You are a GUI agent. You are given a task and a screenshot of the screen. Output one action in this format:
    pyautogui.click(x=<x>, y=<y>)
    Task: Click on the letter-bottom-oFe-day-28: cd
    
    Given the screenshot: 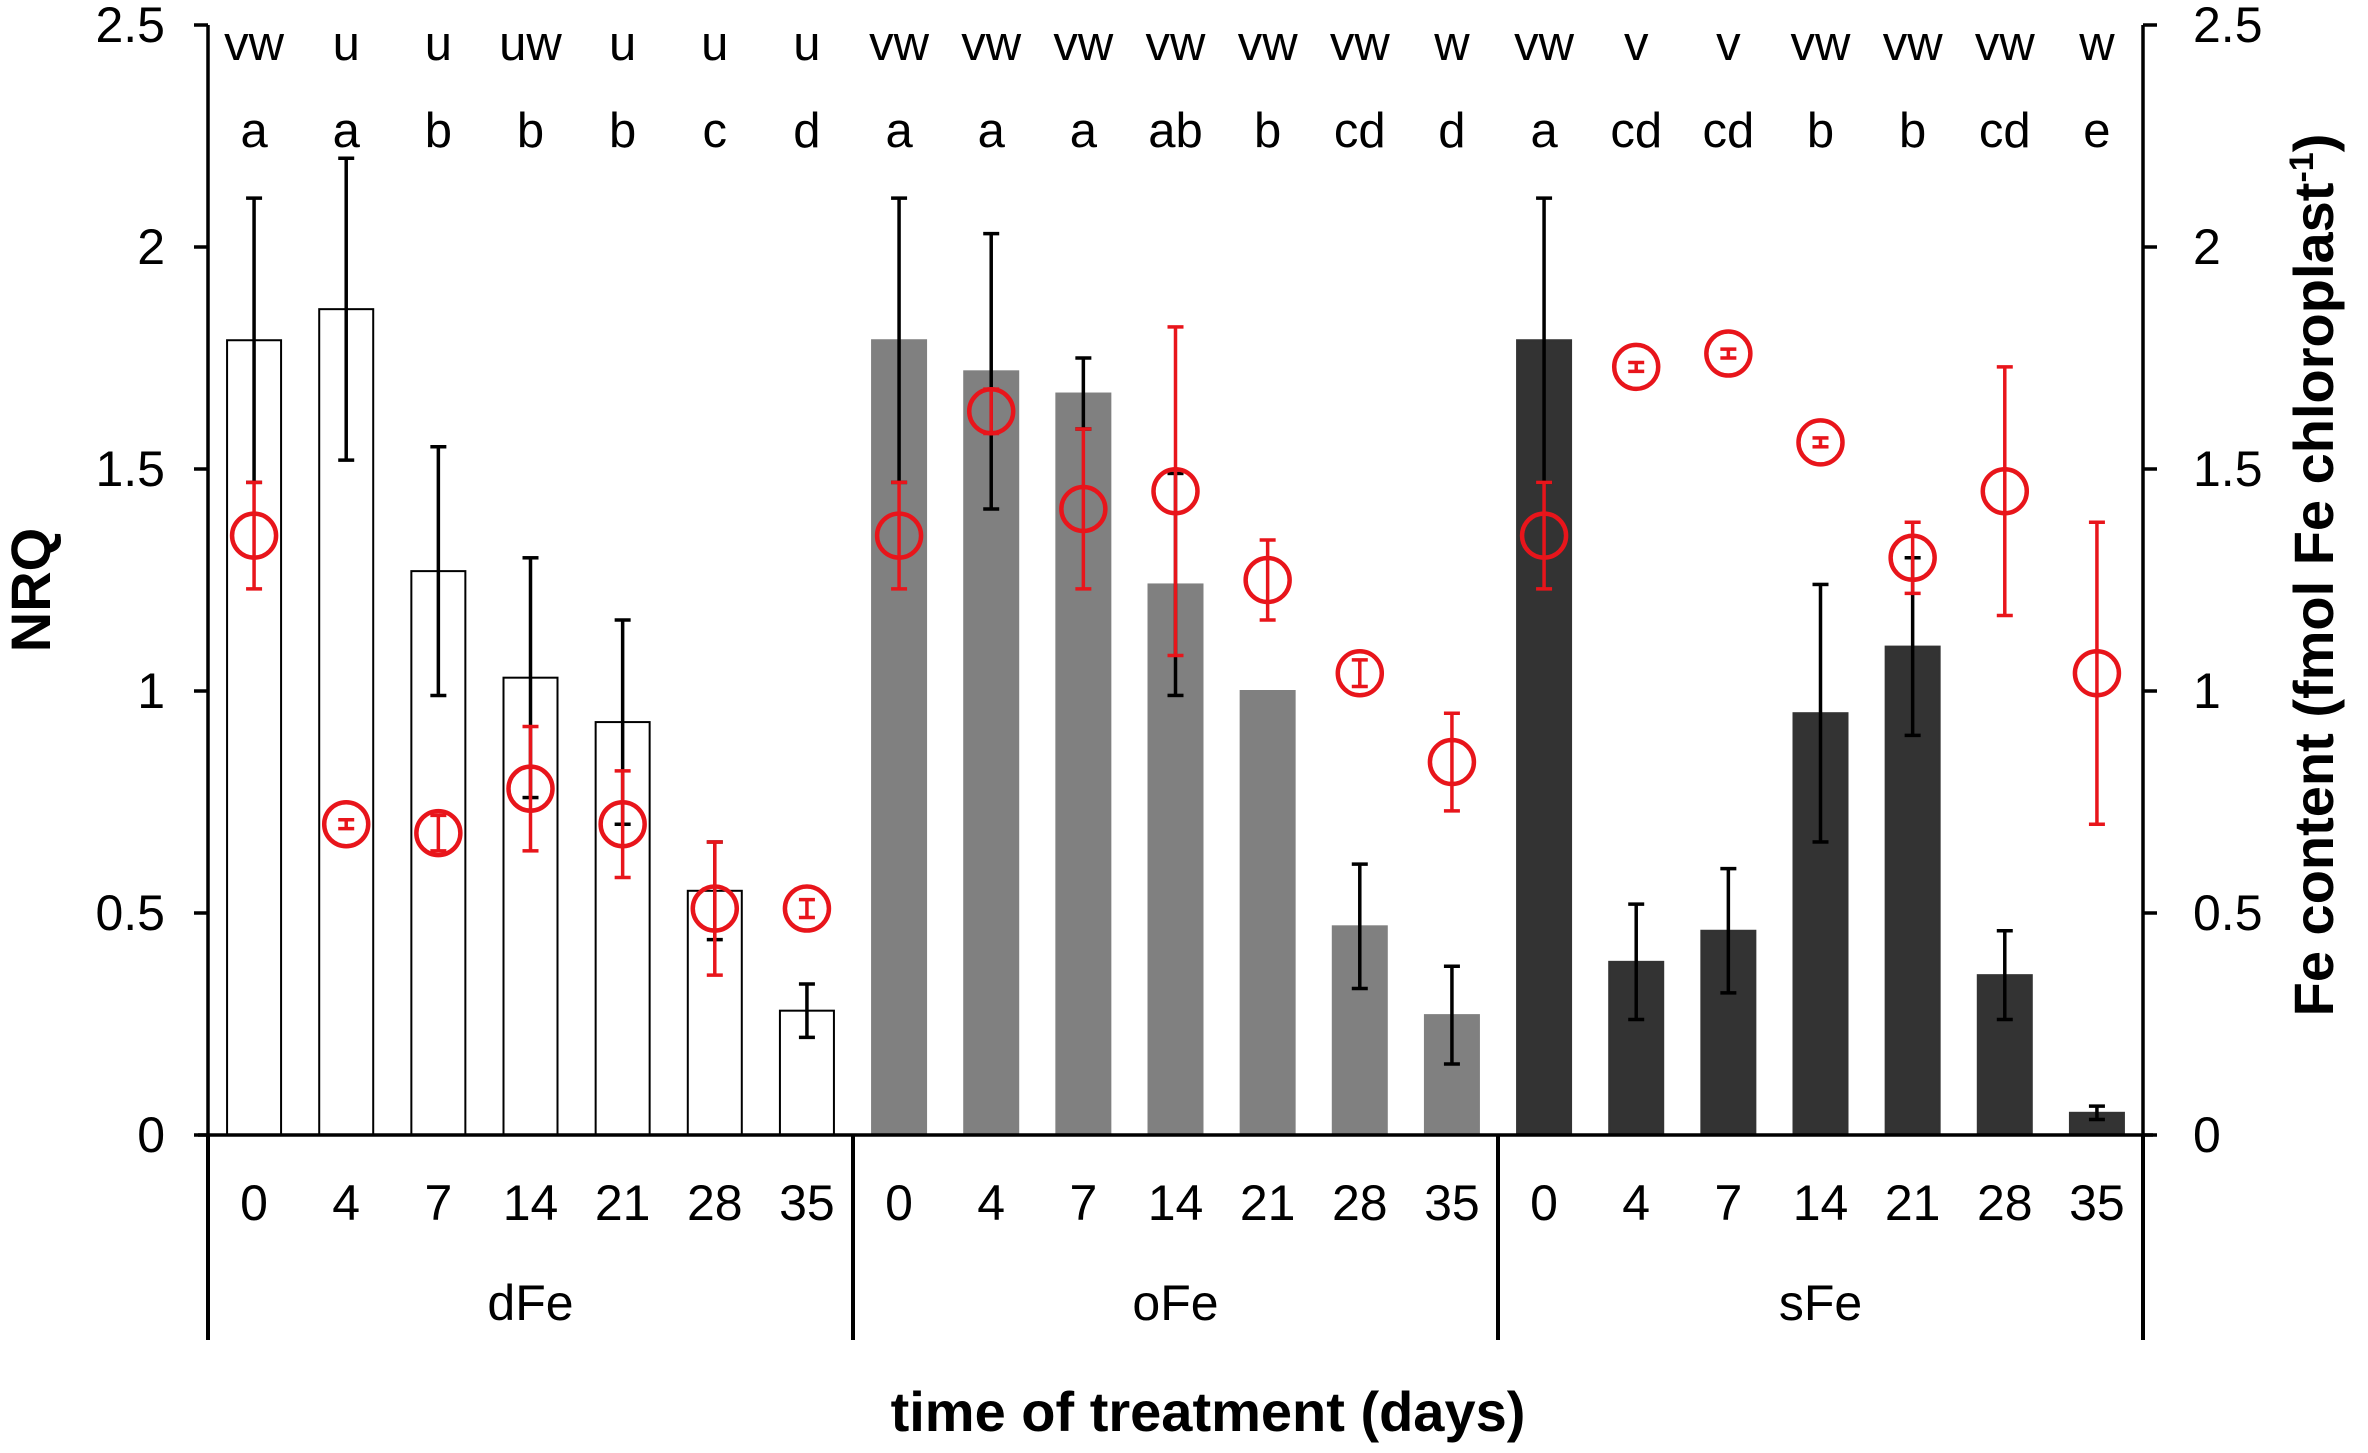 What is the action you would take?
    pyautogui.click(x=1360, y=131)
    